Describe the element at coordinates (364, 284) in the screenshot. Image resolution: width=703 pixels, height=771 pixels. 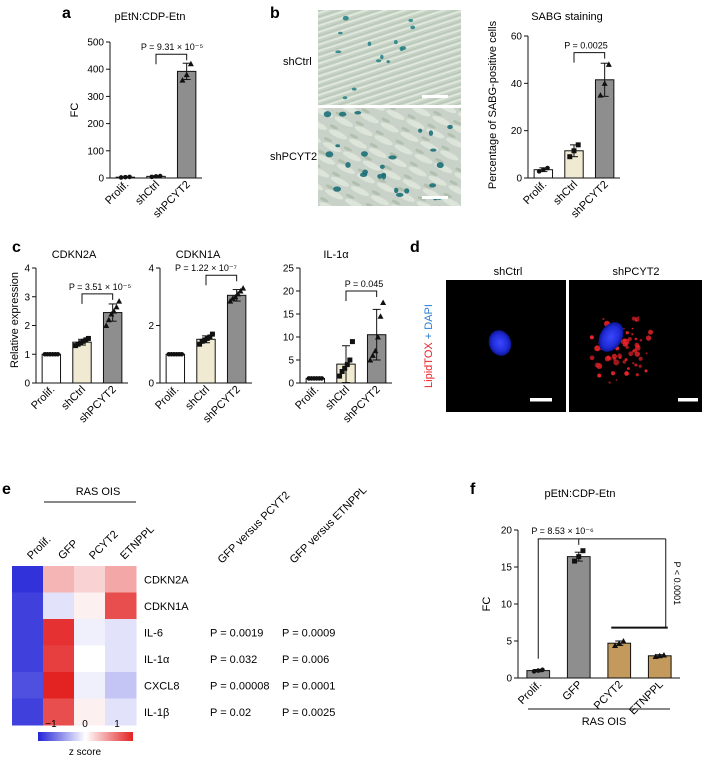
I see `p-value-label: P = 0.045` at that location.